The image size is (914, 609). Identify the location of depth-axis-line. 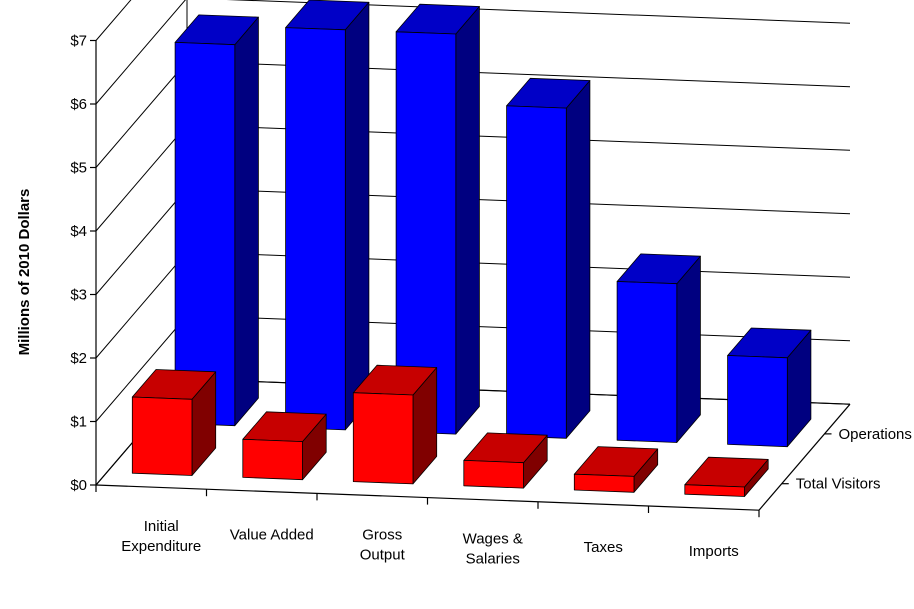
(804, 457).